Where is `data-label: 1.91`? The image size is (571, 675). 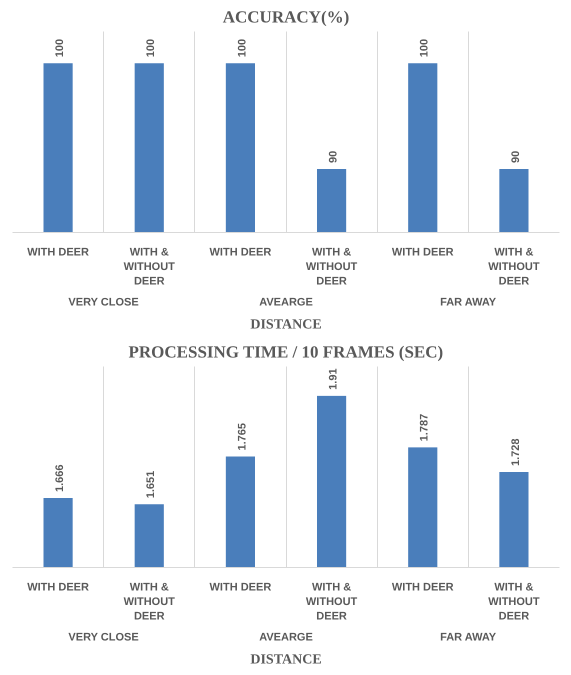
data-label: 1.91 is located at coordinates (334, 379).